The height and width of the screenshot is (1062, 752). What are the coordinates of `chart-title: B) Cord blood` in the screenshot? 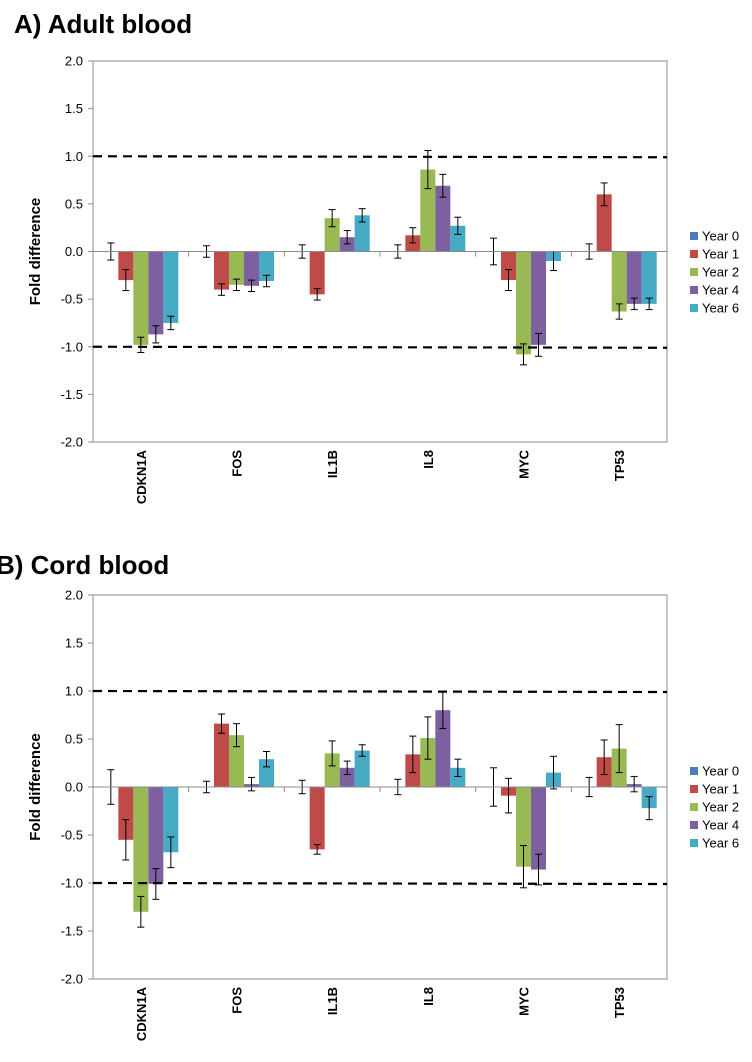 It's located at (84, 565).